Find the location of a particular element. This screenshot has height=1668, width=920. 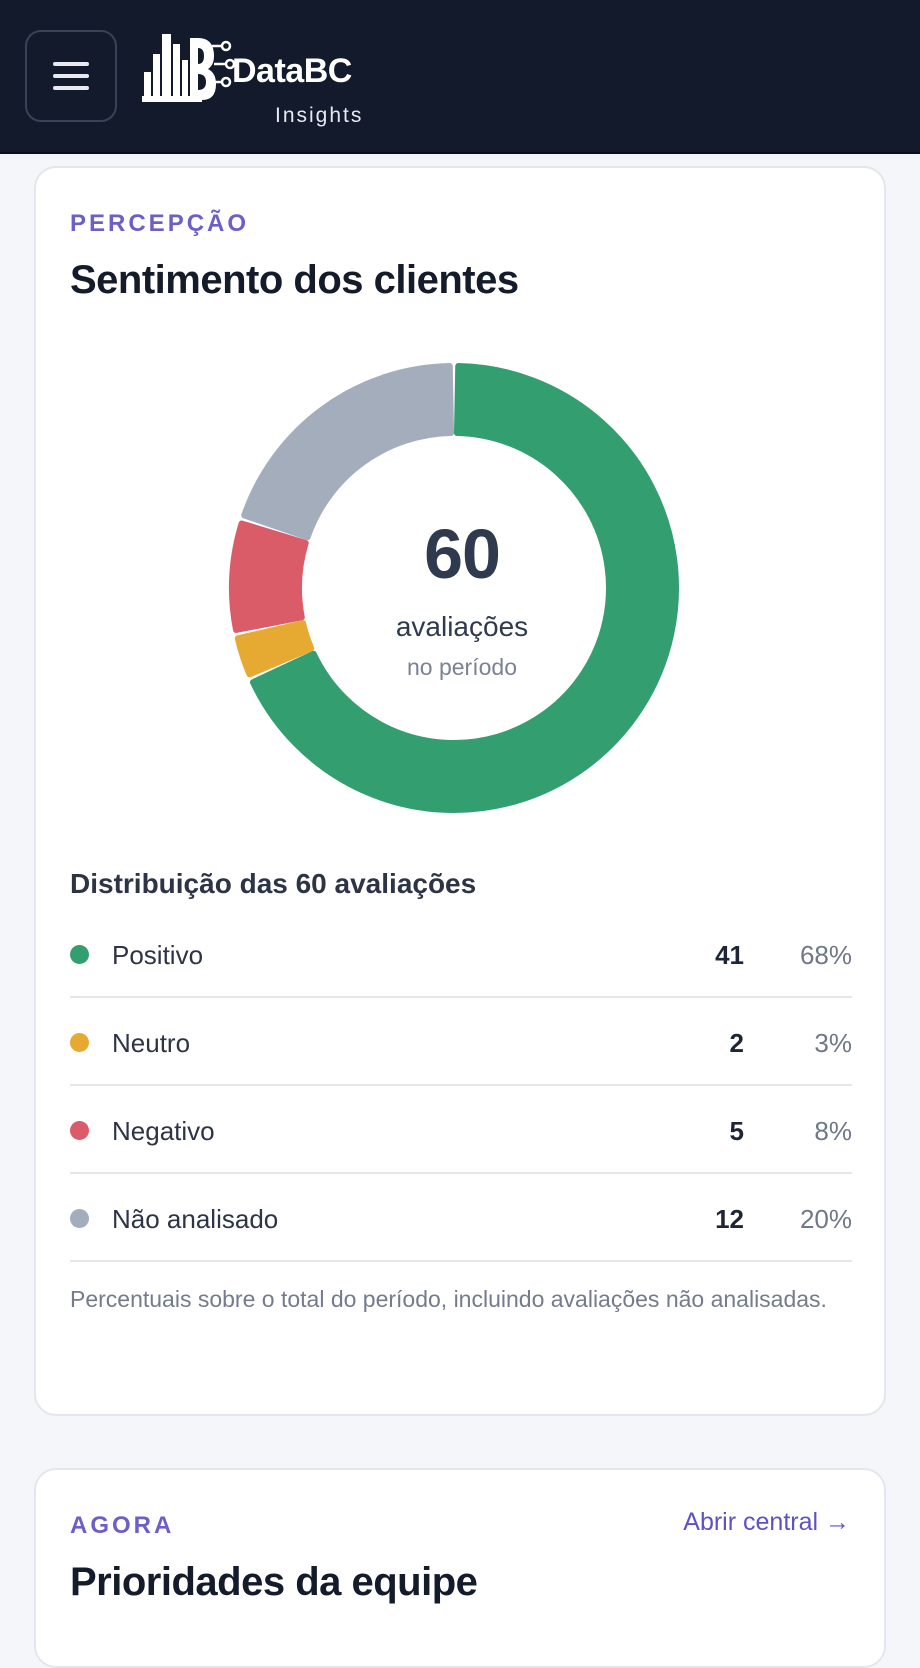

distribution-row-nao-analisado: Não analisado 12 20% is located at coordinates (461, 1218).